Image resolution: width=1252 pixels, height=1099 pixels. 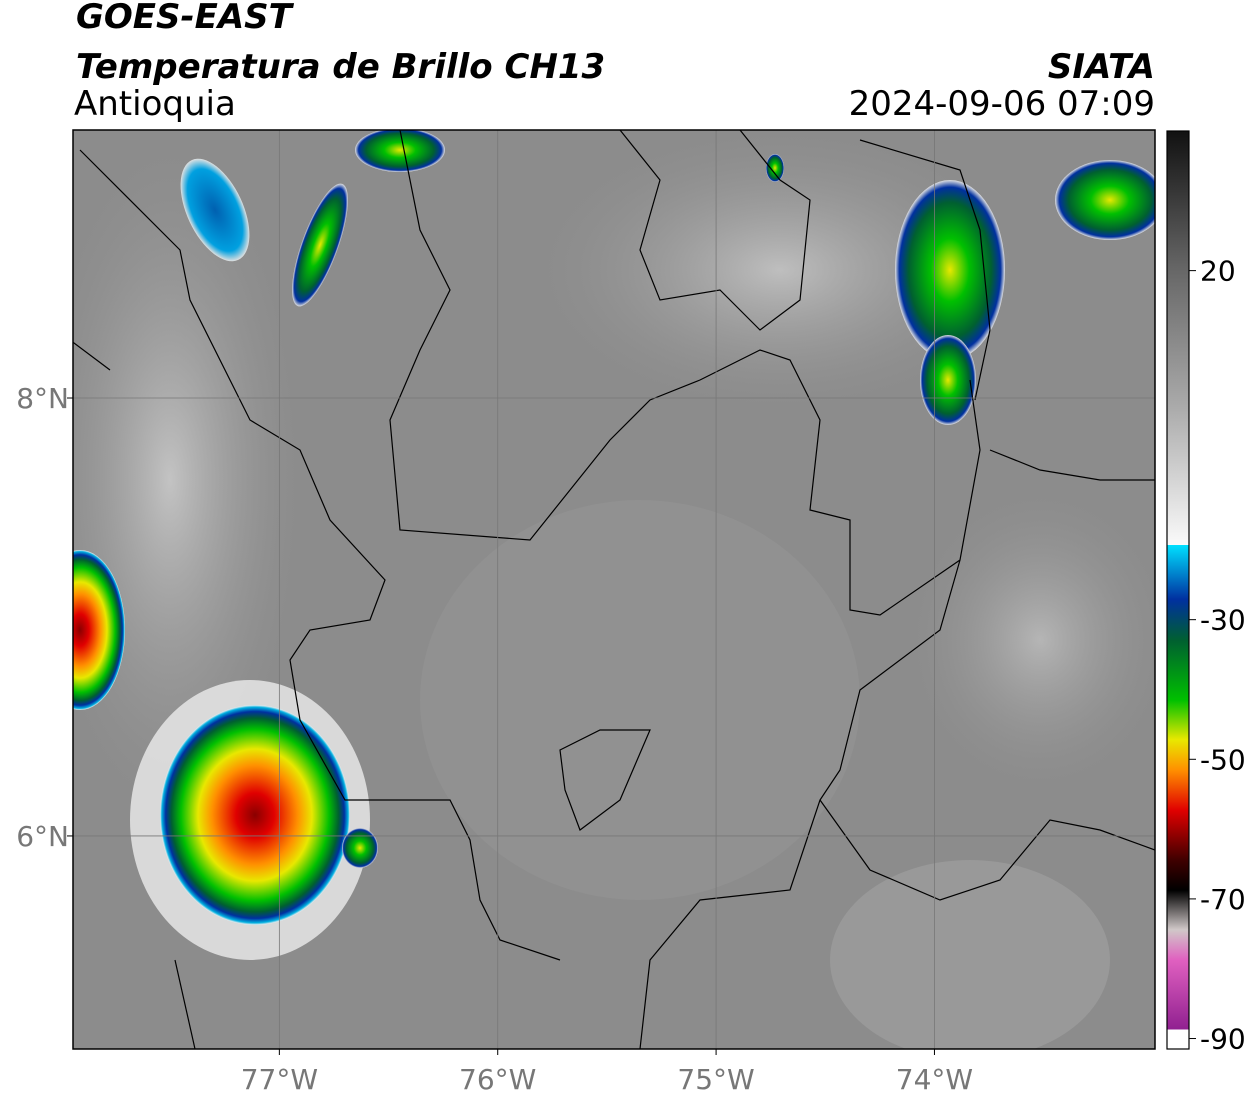 What do you see at coordinates (42, 836) in the screenshot?
I see `y-tick-label: 6°N` at bounding box center [42, 836].